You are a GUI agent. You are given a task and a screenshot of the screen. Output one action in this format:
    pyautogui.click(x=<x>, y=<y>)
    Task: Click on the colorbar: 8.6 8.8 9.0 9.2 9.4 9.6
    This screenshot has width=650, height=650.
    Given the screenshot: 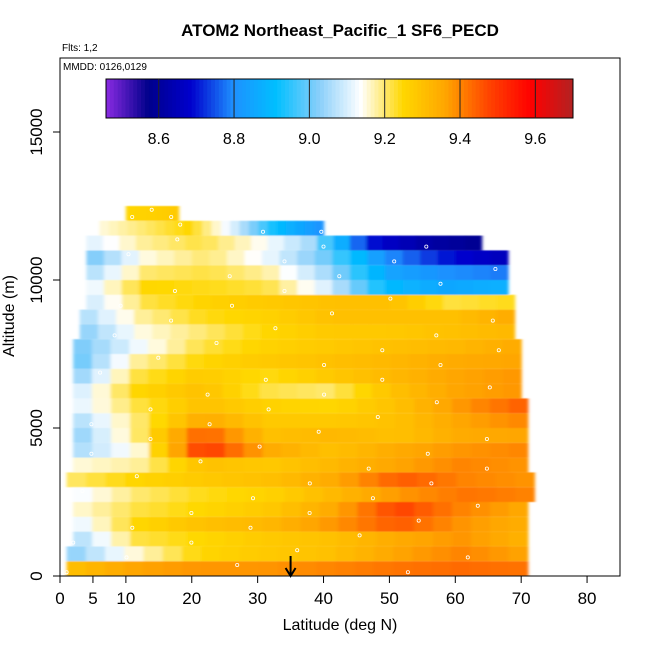 What is the action you would take?
    pyautogui.click(x=339, y=113)
    